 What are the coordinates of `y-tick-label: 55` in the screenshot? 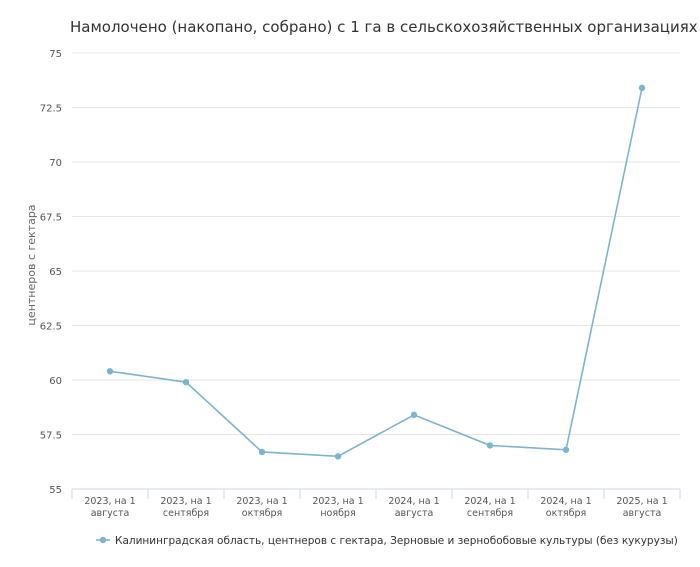 It's located at (55, 490).